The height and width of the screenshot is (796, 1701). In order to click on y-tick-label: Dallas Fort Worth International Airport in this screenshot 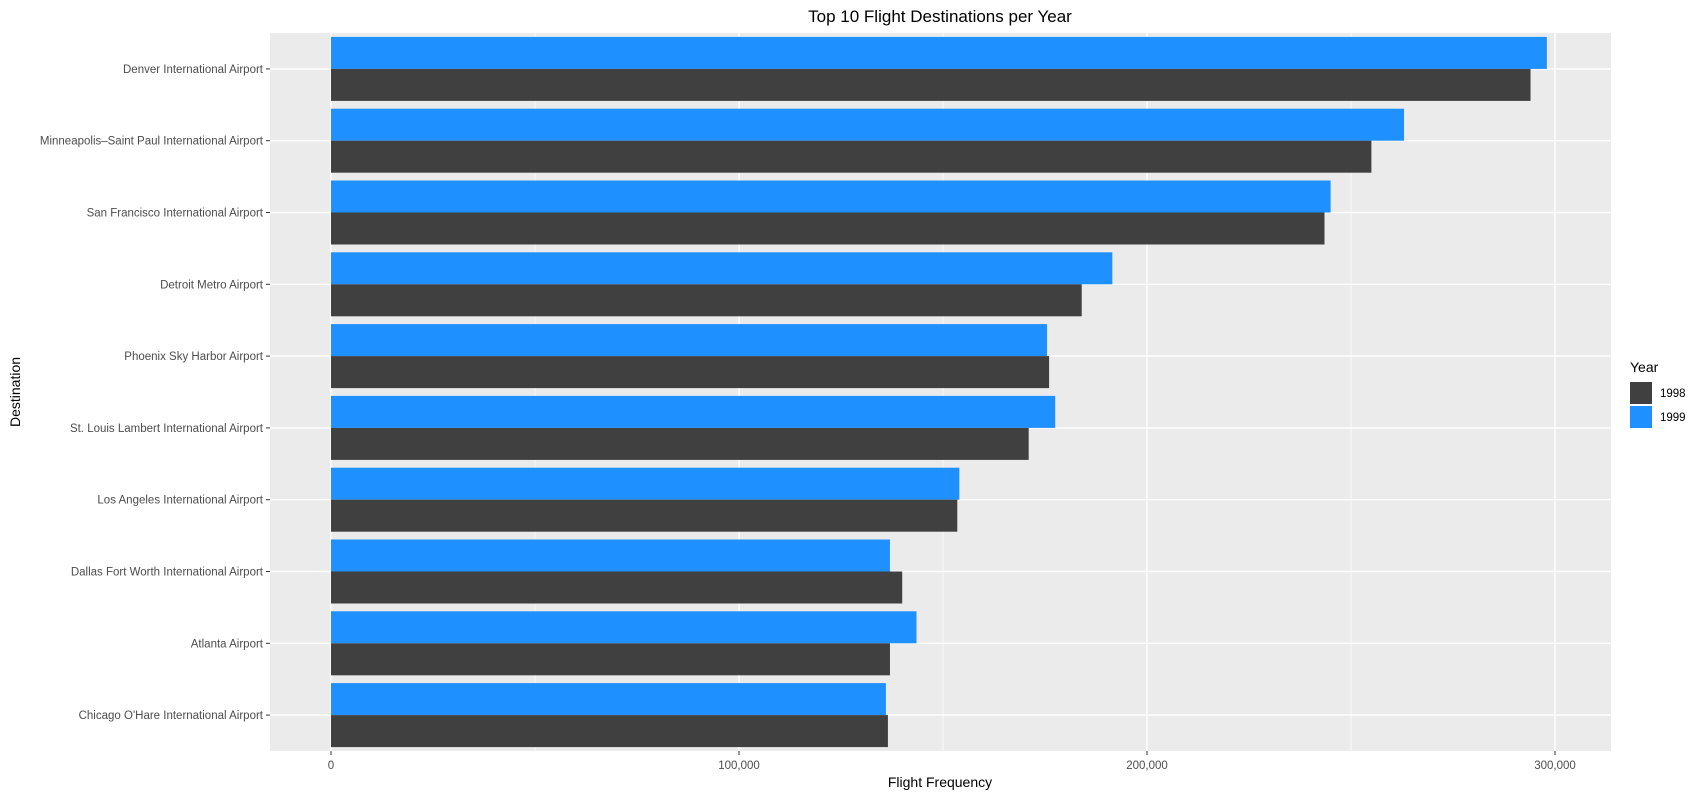, I will do `click(167, 573)`.